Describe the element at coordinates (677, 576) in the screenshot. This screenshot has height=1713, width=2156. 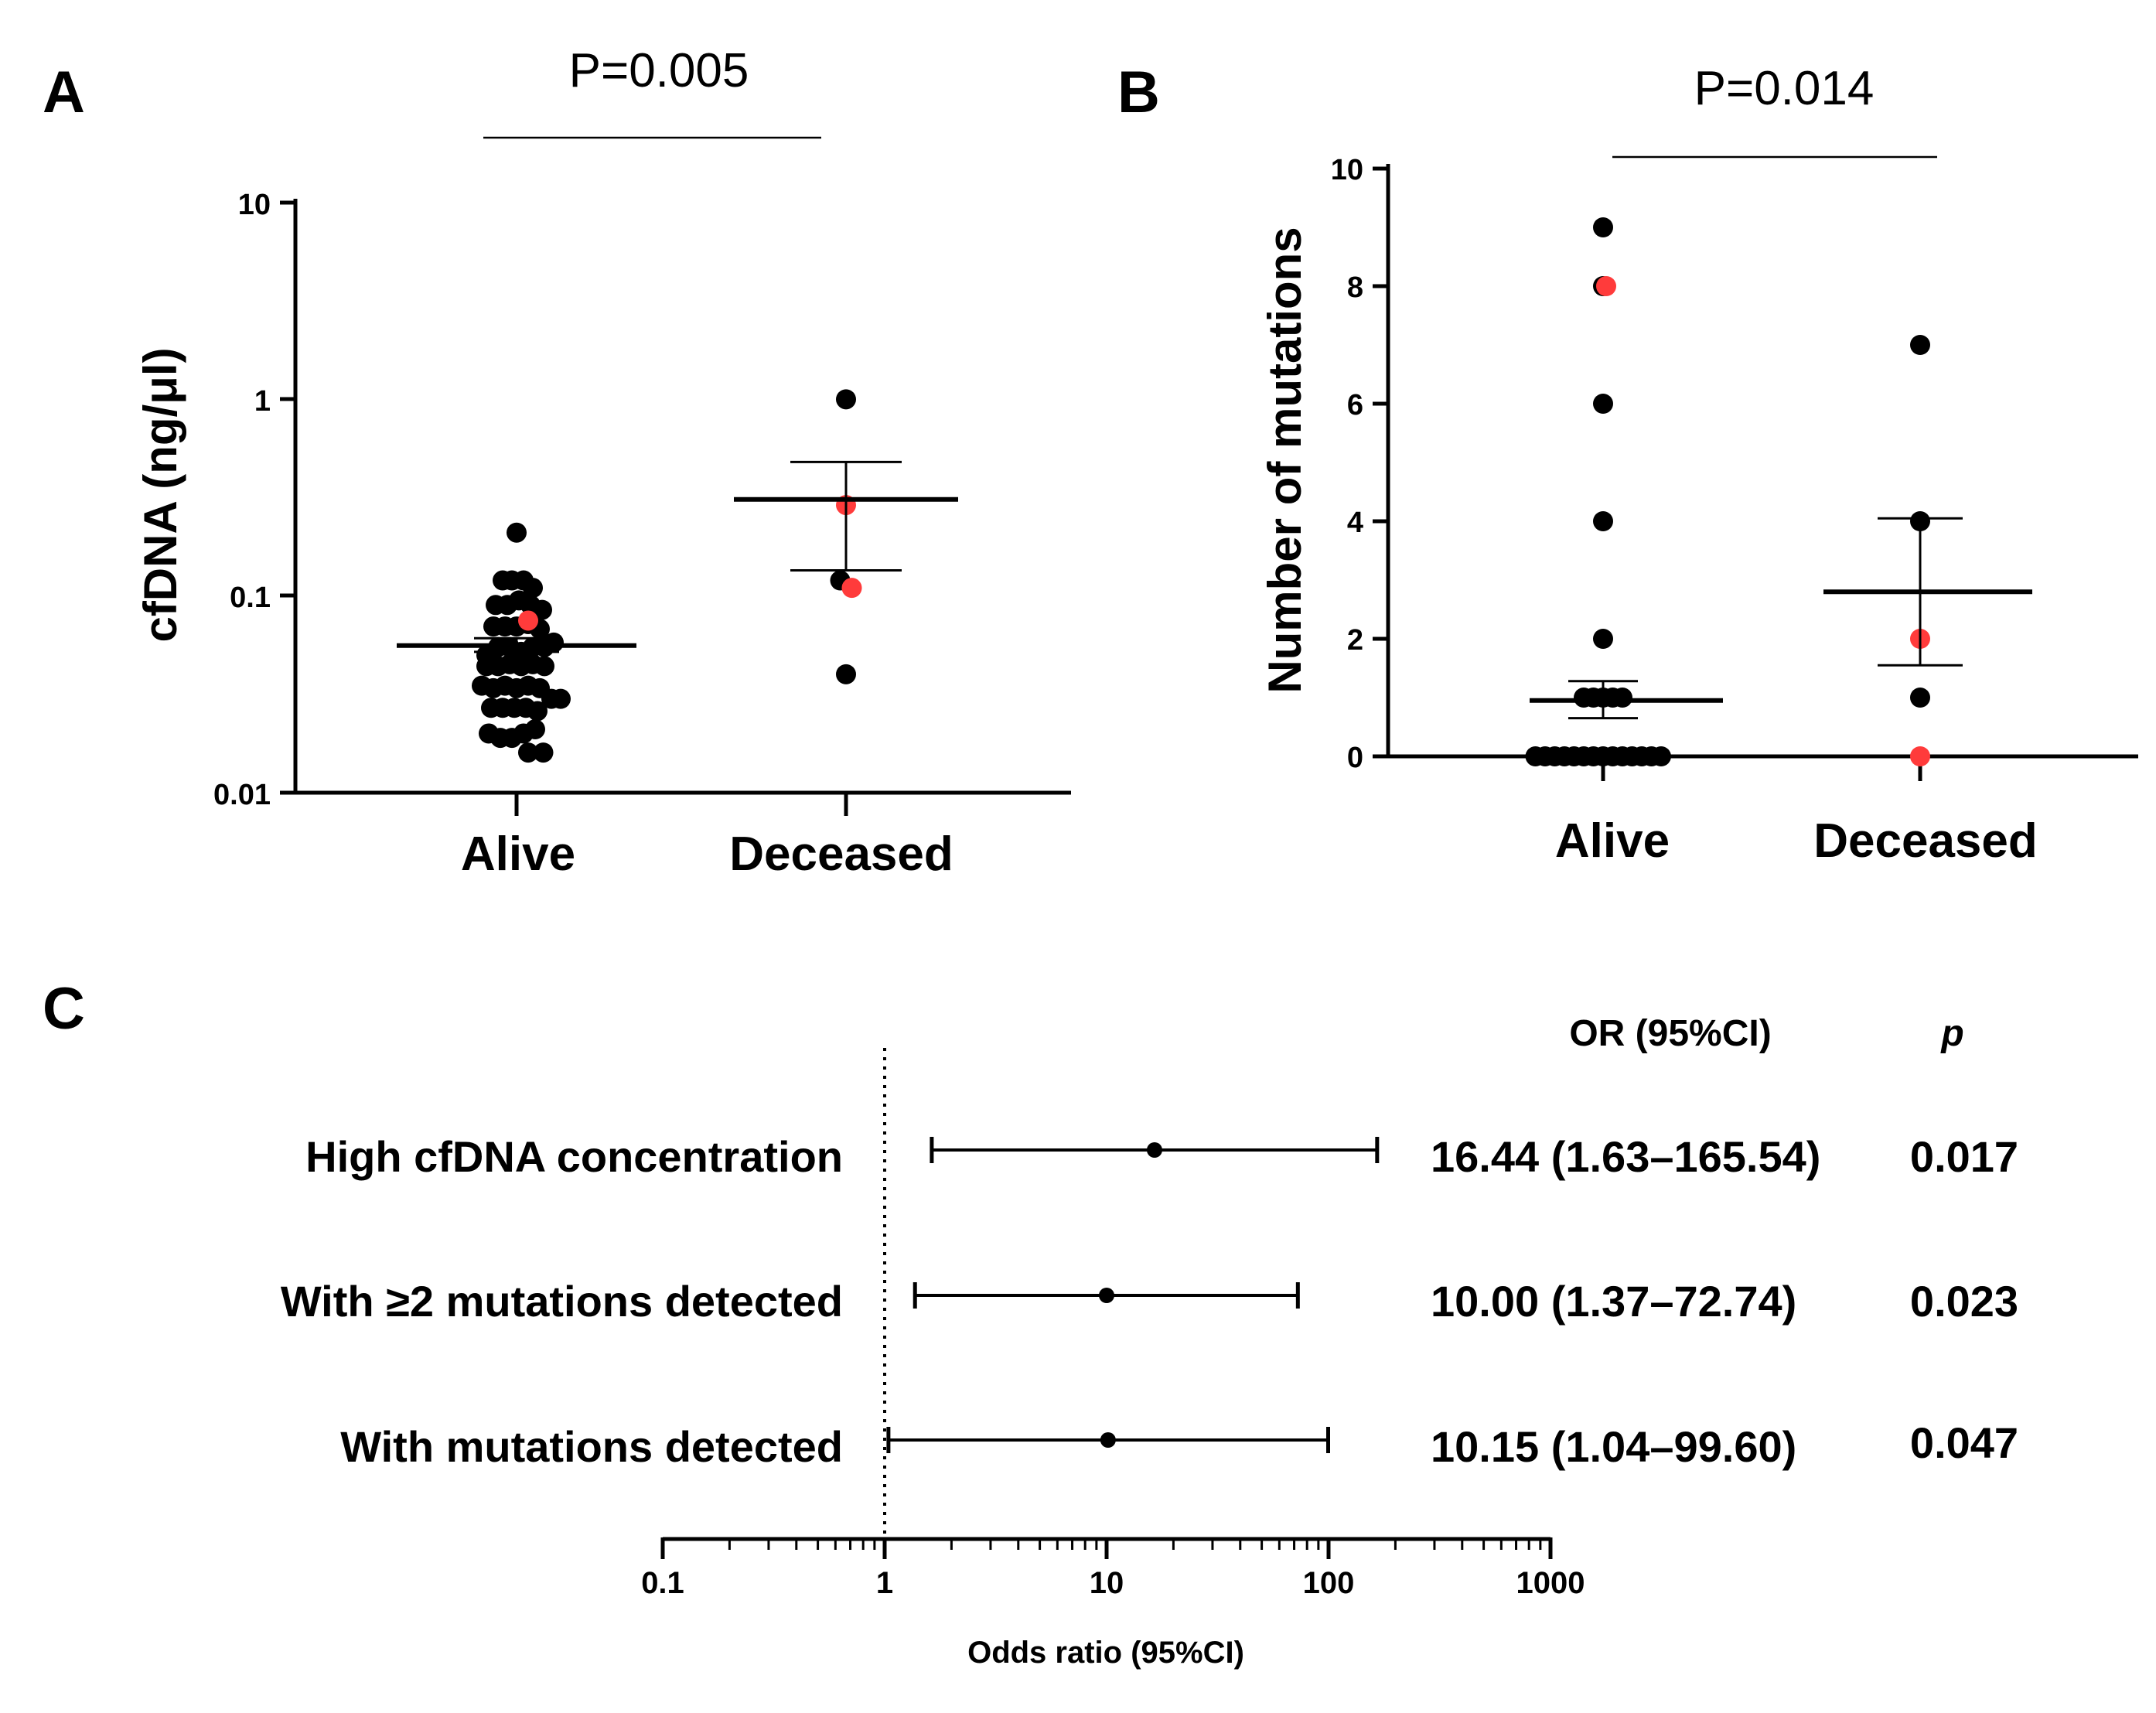
I see `panel-a-marks` at that location.